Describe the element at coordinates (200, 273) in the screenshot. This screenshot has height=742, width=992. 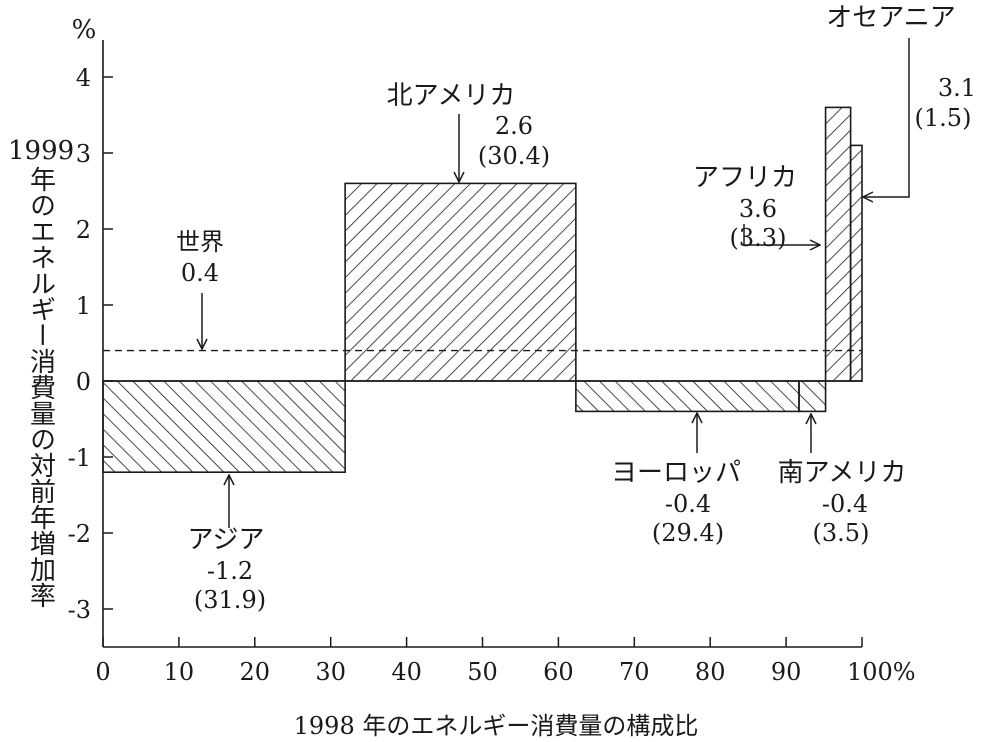
I see `world-value-label: 0.4` at that location.